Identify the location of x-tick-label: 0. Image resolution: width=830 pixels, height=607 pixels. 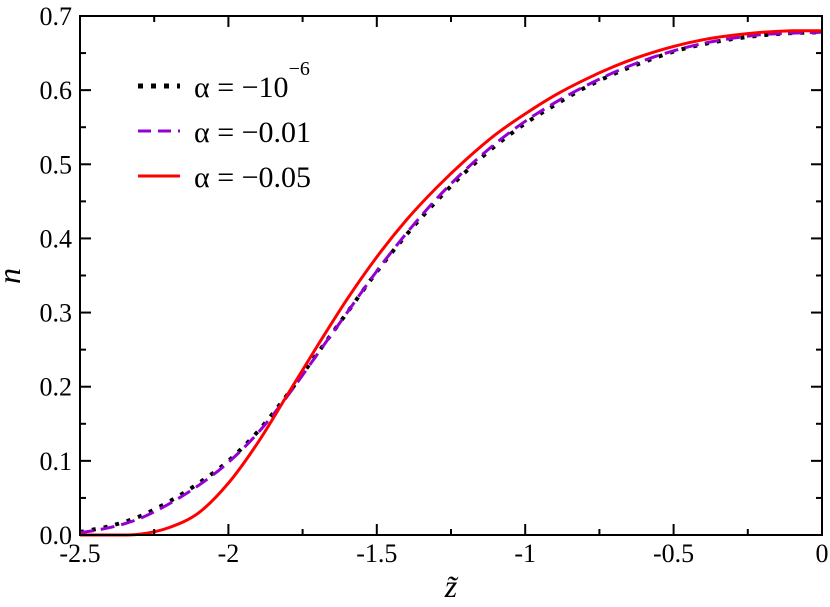
(822, 553).